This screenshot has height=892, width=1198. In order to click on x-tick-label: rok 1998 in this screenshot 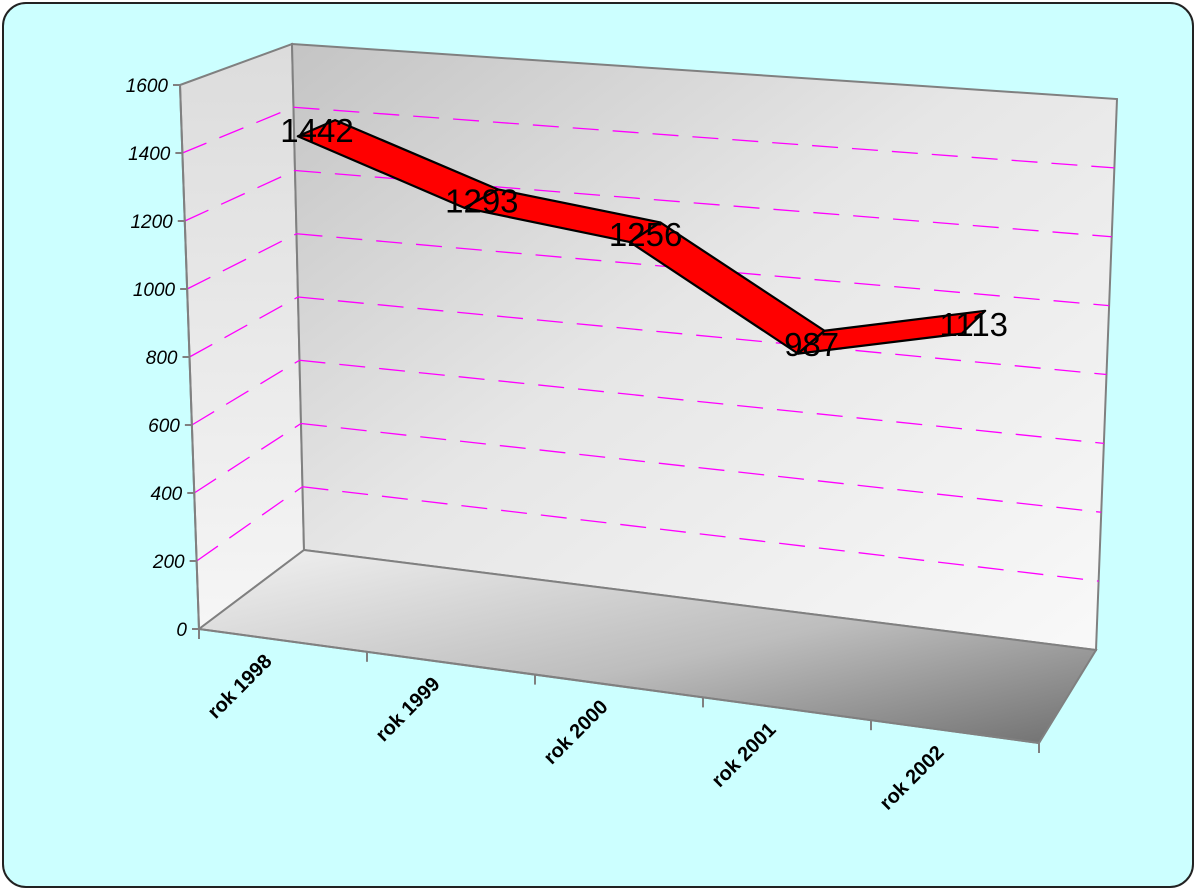, I will do `click(240, 686)`.